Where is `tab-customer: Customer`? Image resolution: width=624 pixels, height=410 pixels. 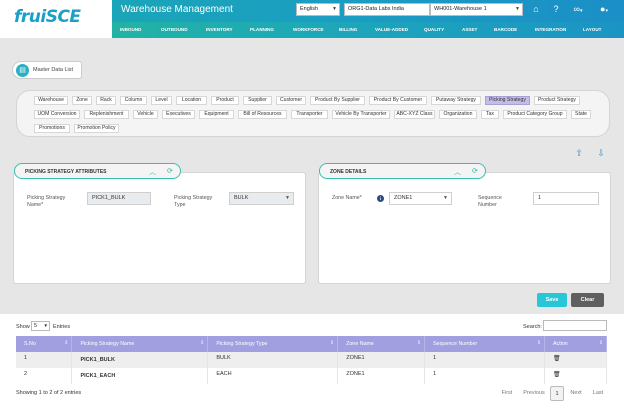
tab-customer: Customer is located at coordinates (291, 100).